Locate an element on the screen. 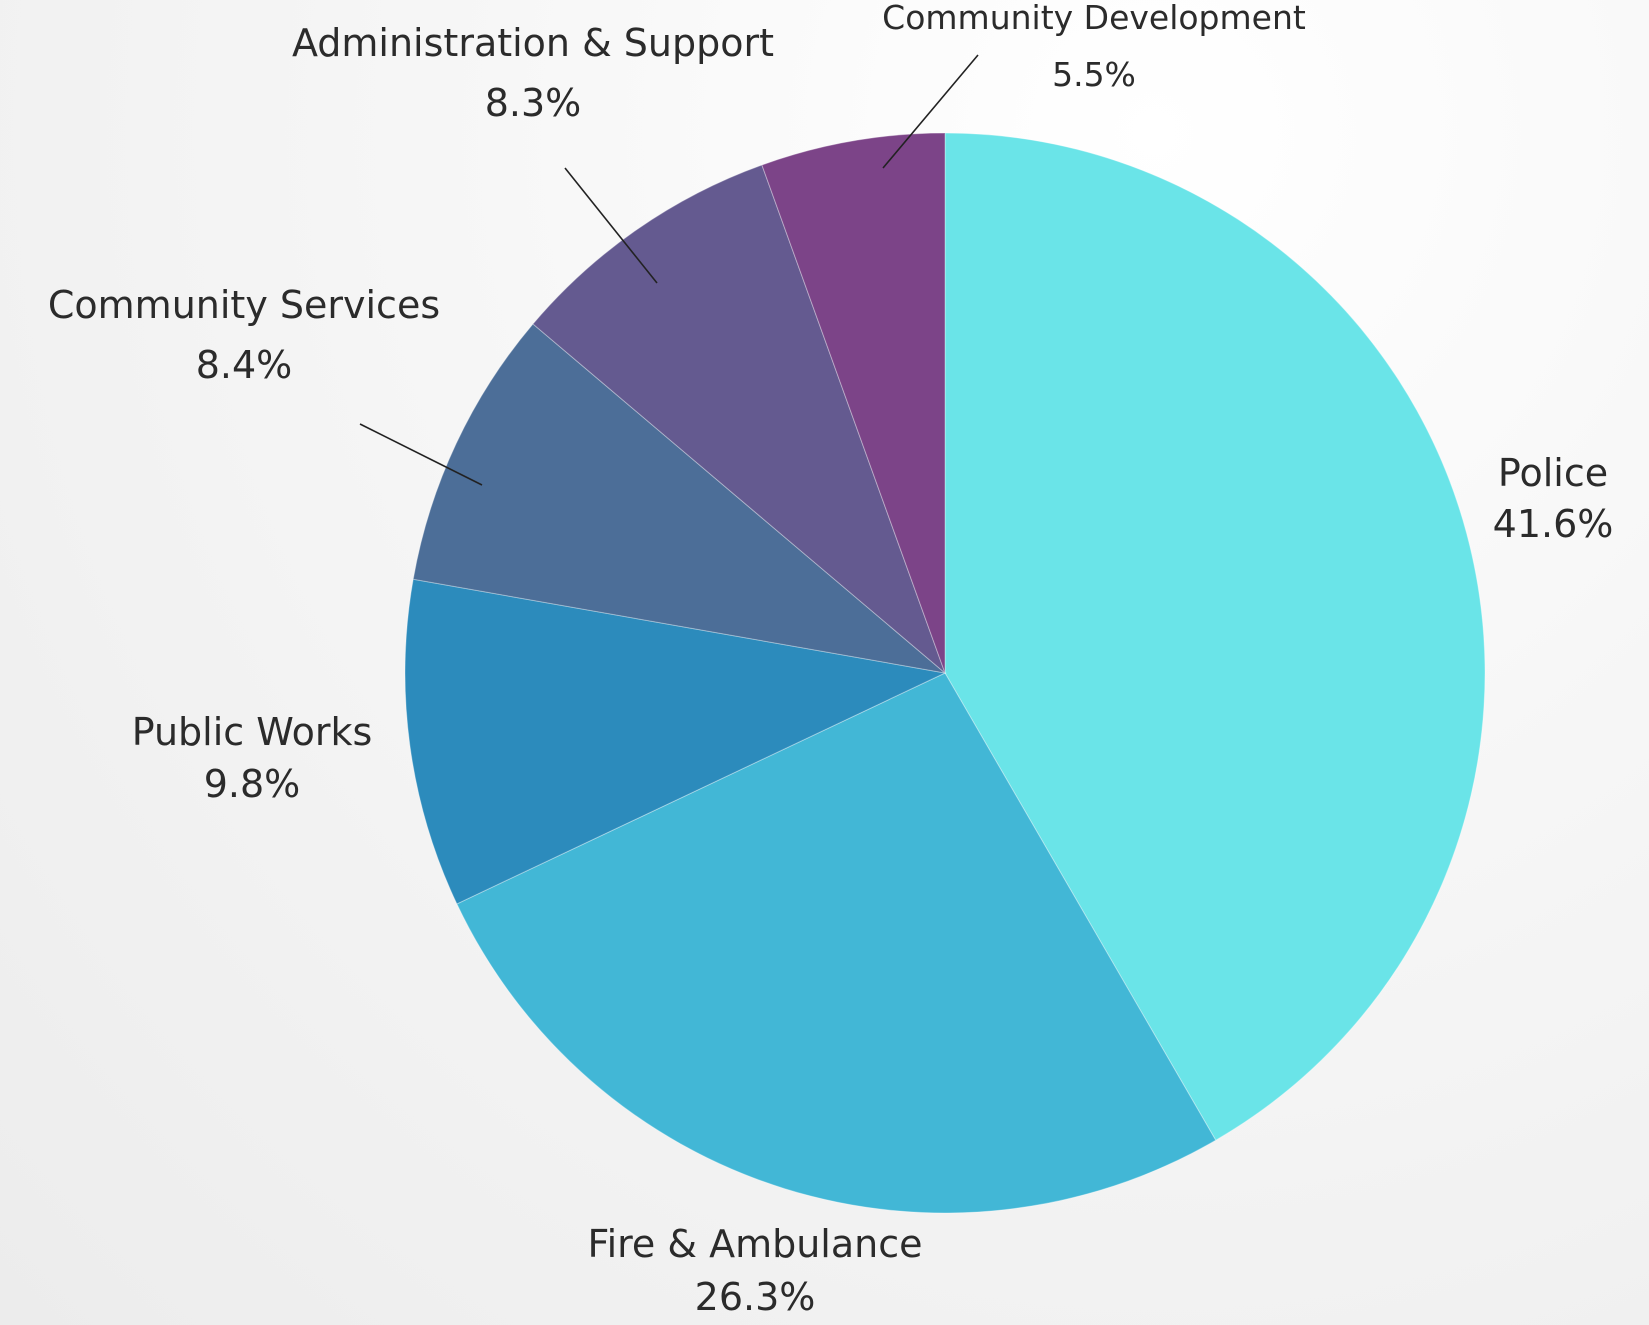 The height and width of the screenshot is (1325, 1649). leader-lines is located at coordinates (669, 270).